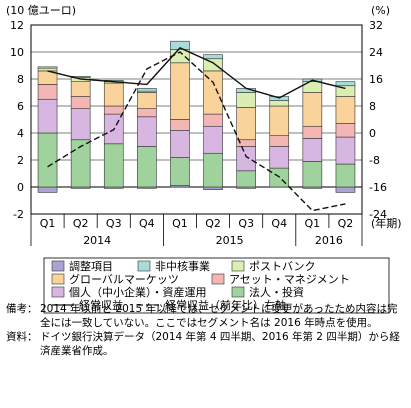  I want to click on y-left-tick-label: 10, so click(17, 52).